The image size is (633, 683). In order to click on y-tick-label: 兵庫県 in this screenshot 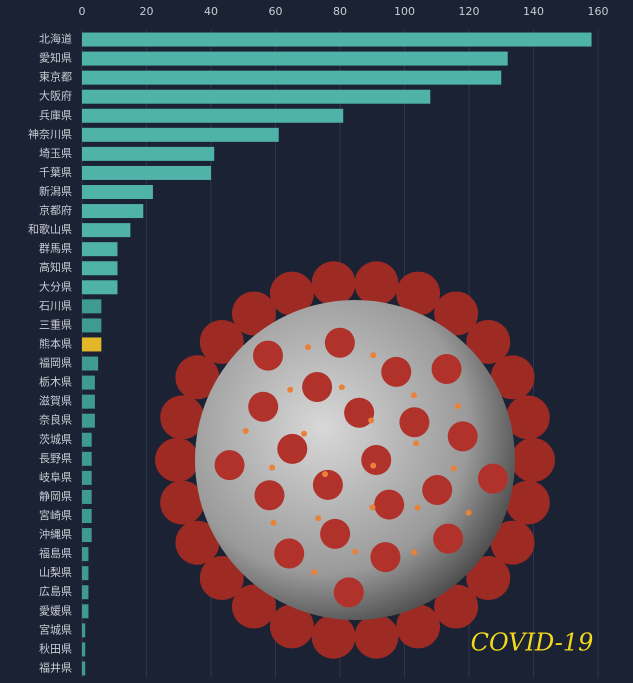, I will do `click(55, 115)`.